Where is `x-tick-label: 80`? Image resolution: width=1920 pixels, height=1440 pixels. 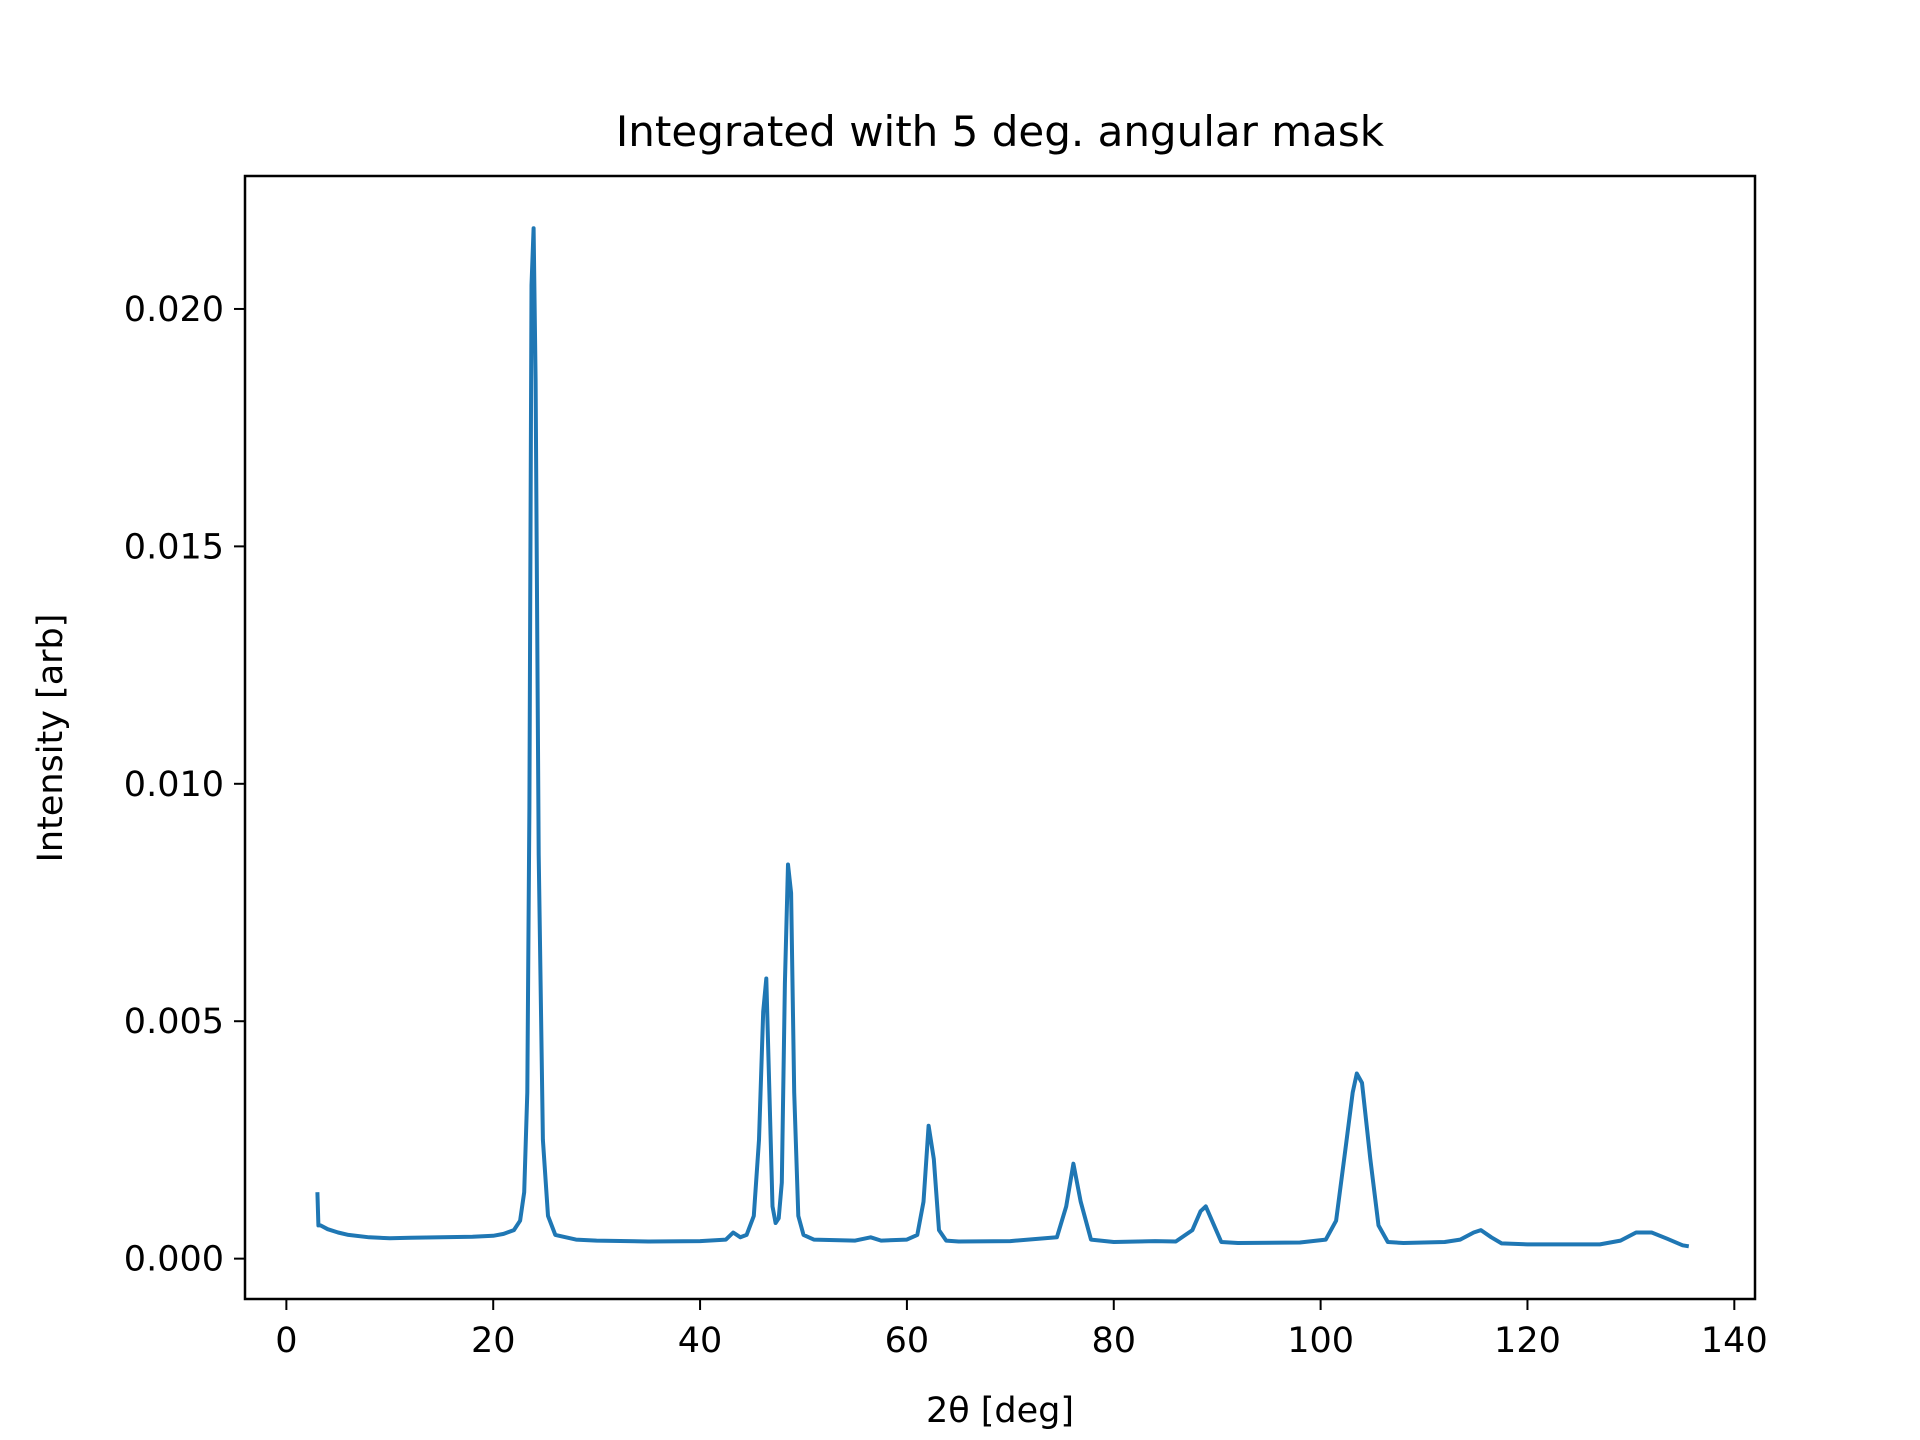
x-tick-label: 80 is located at coordinates (1113, 1341).